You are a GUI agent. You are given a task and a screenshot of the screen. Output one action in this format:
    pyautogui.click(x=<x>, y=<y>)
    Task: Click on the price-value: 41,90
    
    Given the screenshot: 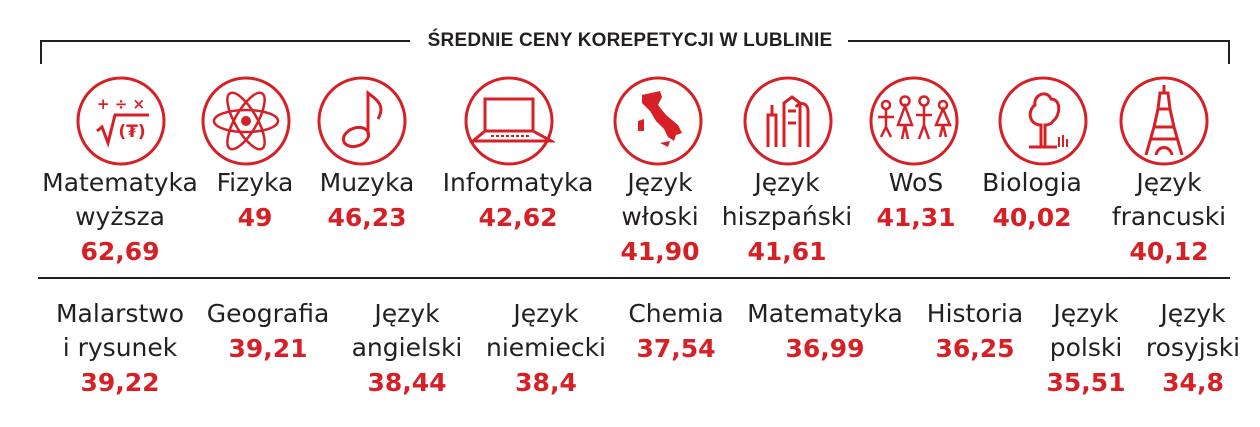 What is the action you would take?
    pyautogui.click(x=660, y=251)
    